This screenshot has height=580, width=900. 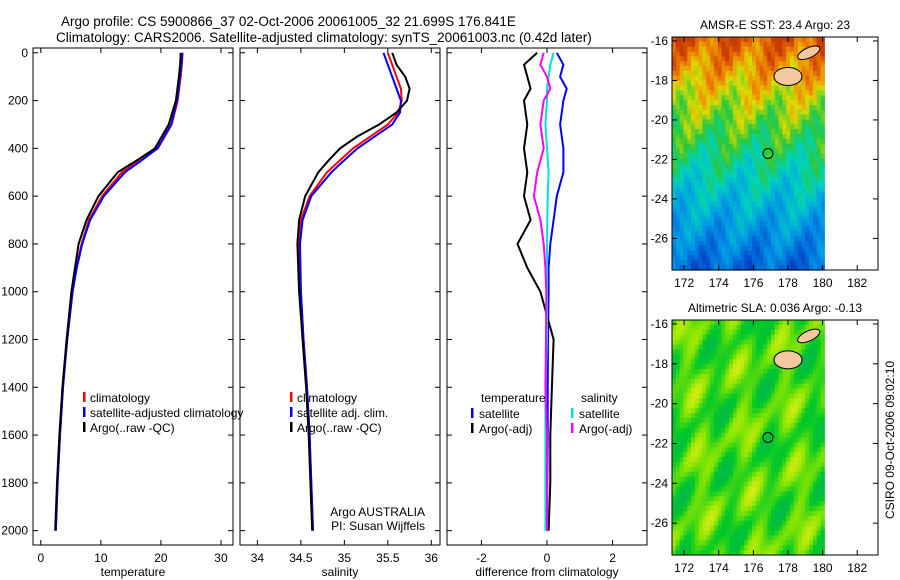 What do you see at coordinates (660, 404) in the screenshot?
I see `y-tick-label: -20` at bounding box center [660, 404].